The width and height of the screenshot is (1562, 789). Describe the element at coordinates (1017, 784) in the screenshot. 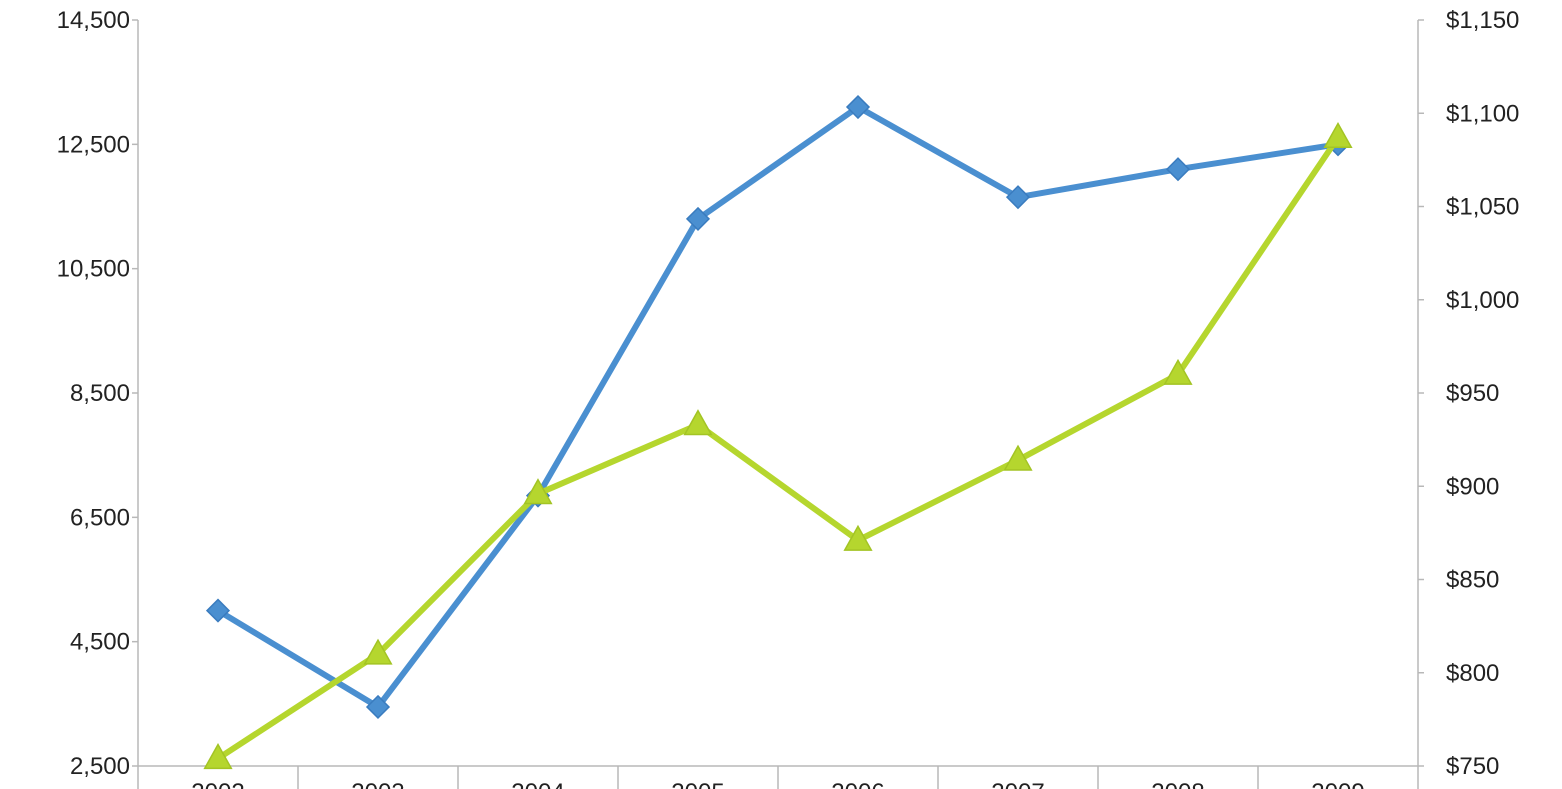

I see `x-axis-tick-label: 2007` at that location.